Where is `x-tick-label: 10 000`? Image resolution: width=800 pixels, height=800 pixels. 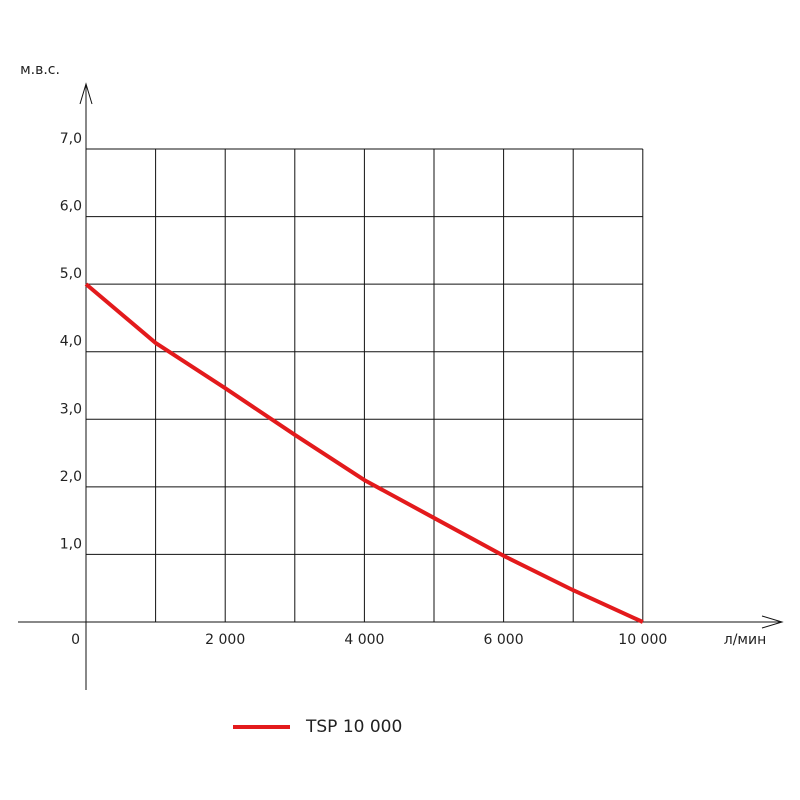 x-tick-label: 10 000 is located at coordinates (642, 640).